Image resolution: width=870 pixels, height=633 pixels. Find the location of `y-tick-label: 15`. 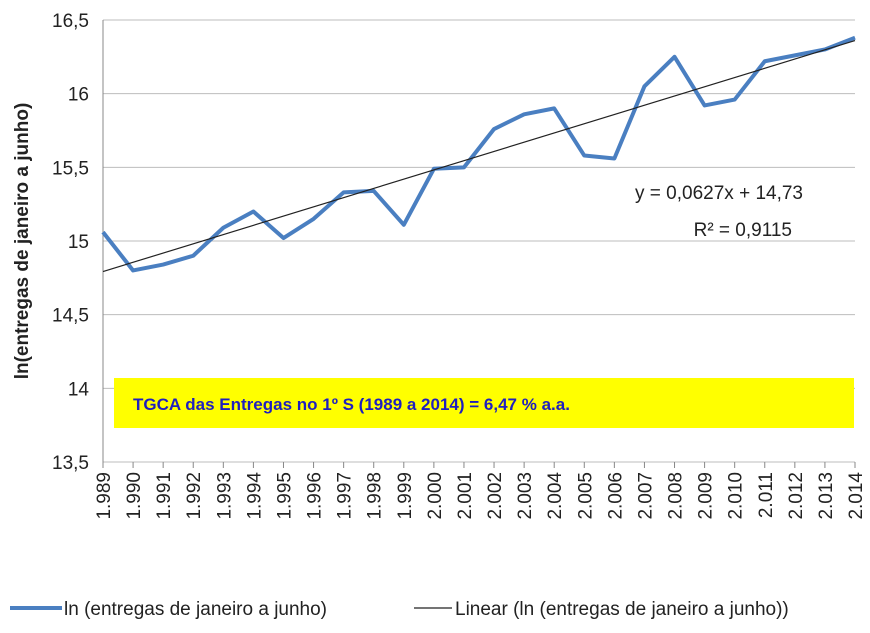

y-tick-label: 15 is located at coordinates (78, 242).